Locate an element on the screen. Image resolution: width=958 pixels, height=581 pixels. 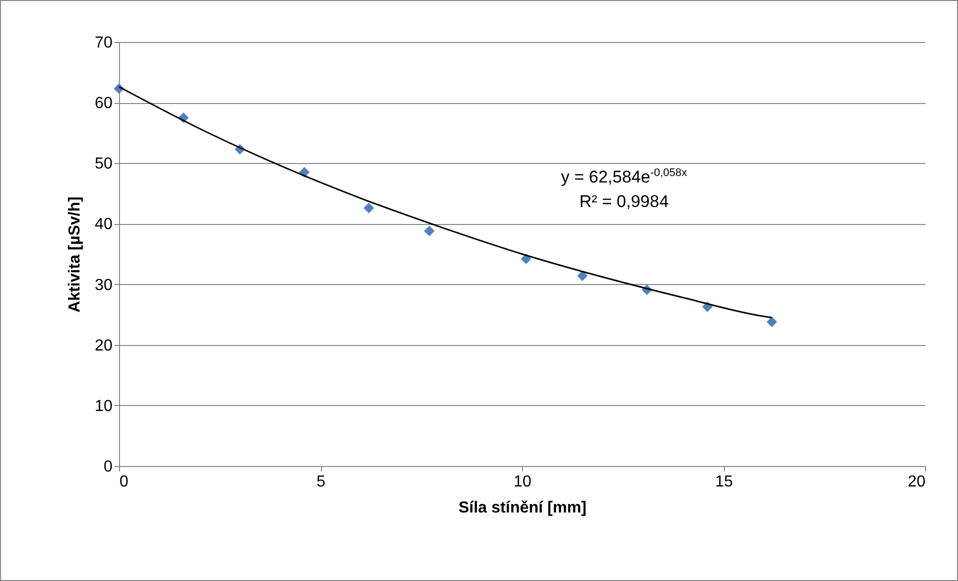
x-tick-label: 10 is located at coordinates (523, 482).